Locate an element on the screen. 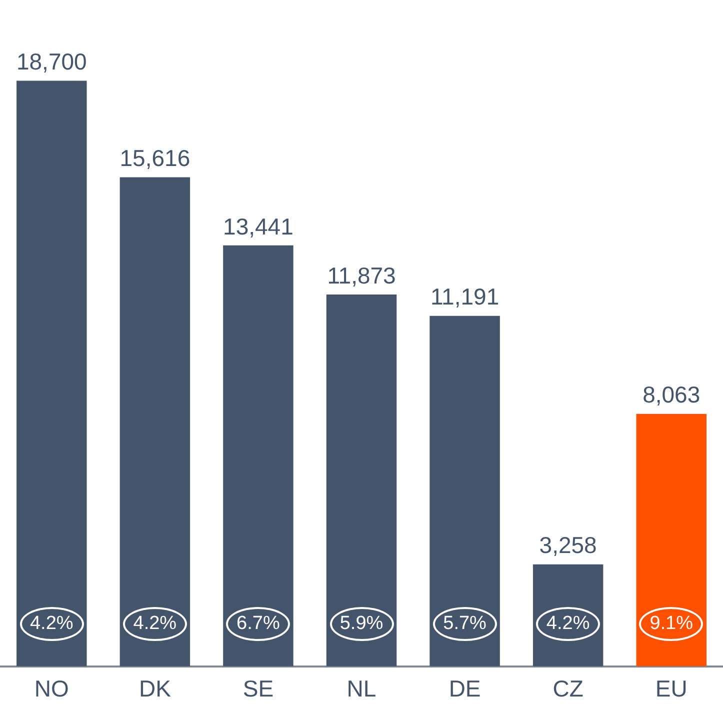  data-label: 8,063 is located at coordinates (671, 395).